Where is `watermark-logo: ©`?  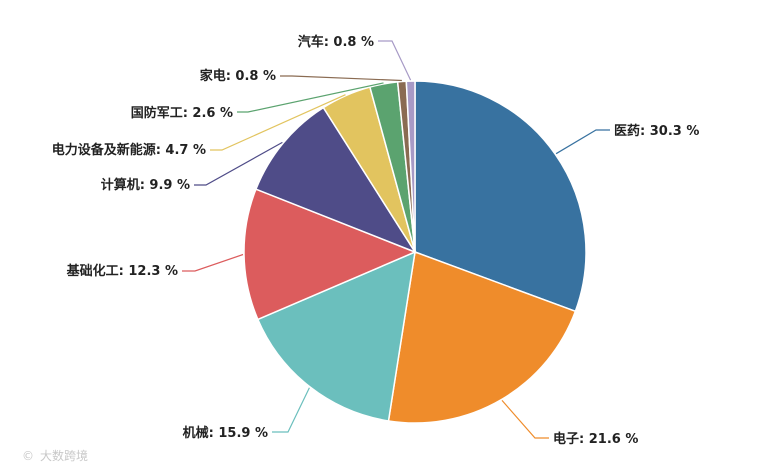 watermark-logo: © is located at coordinates (28, 456).